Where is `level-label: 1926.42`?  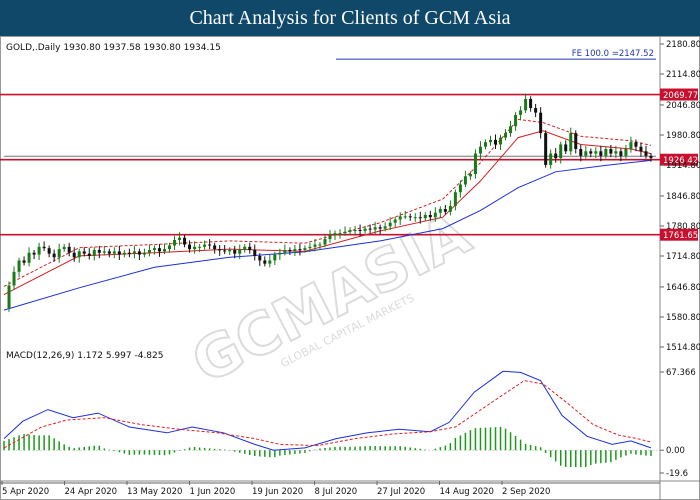
level-label: 1926.42 is located at coordinates (680, 161).